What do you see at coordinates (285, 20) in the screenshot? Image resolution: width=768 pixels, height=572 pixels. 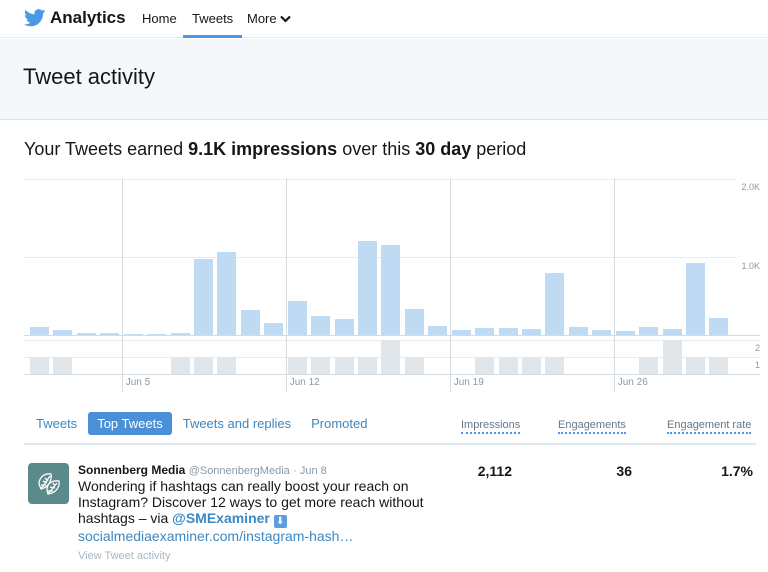 I see `chevron-down-icon` at bounding box center [285, 20].